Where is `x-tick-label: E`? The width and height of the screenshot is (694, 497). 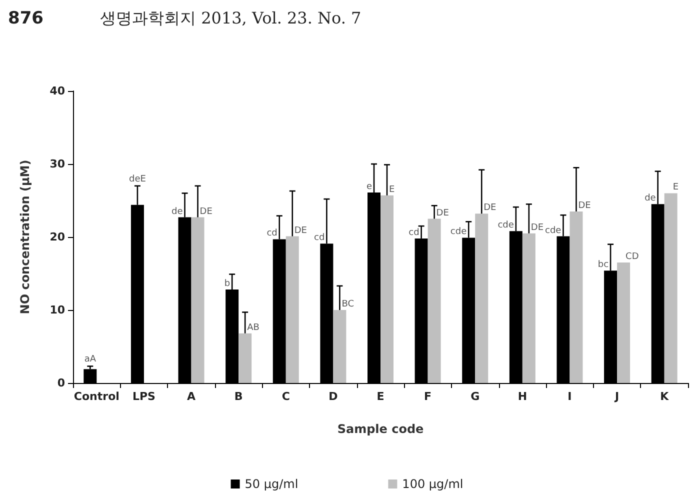 x-tick-label: E is located at coordinates (380, 396).